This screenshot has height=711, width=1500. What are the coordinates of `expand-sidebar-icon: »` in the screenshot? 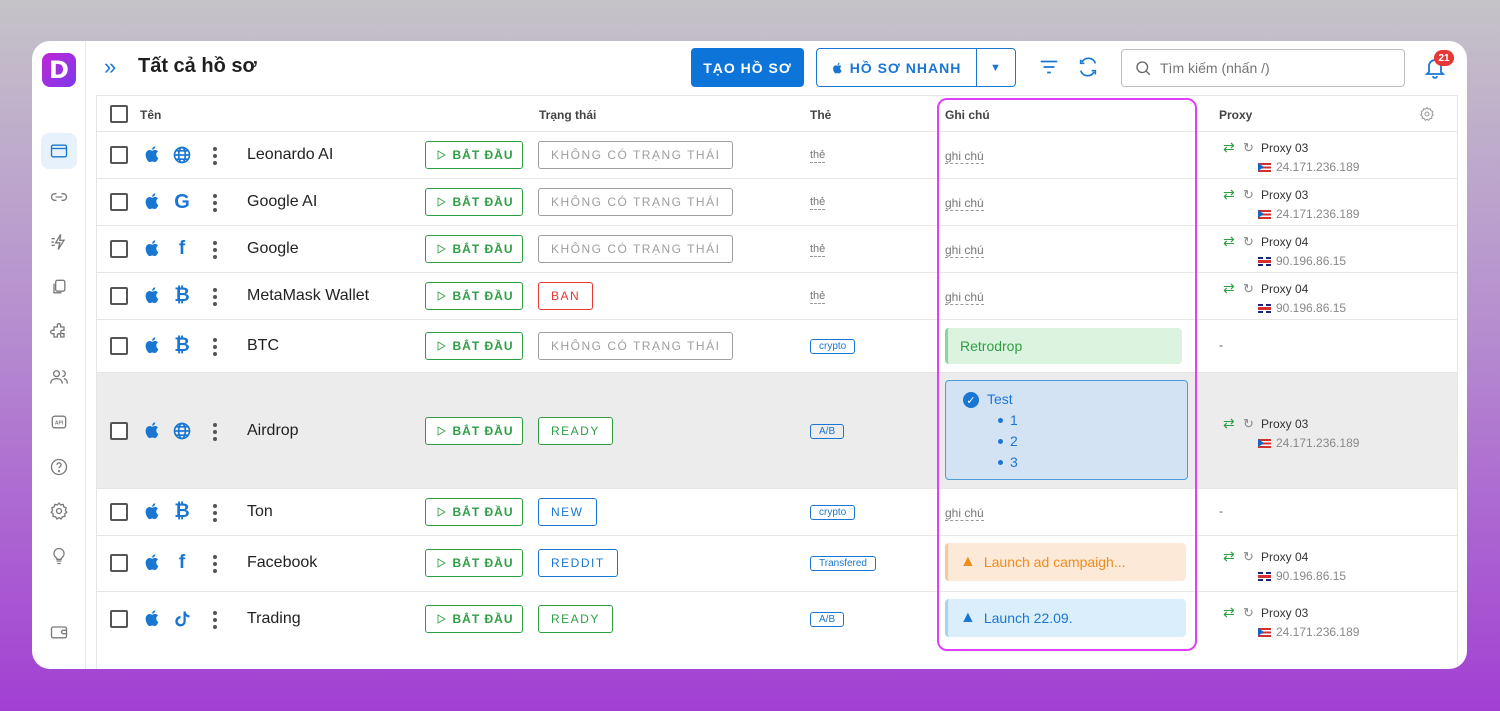 It's located at (110, 66).